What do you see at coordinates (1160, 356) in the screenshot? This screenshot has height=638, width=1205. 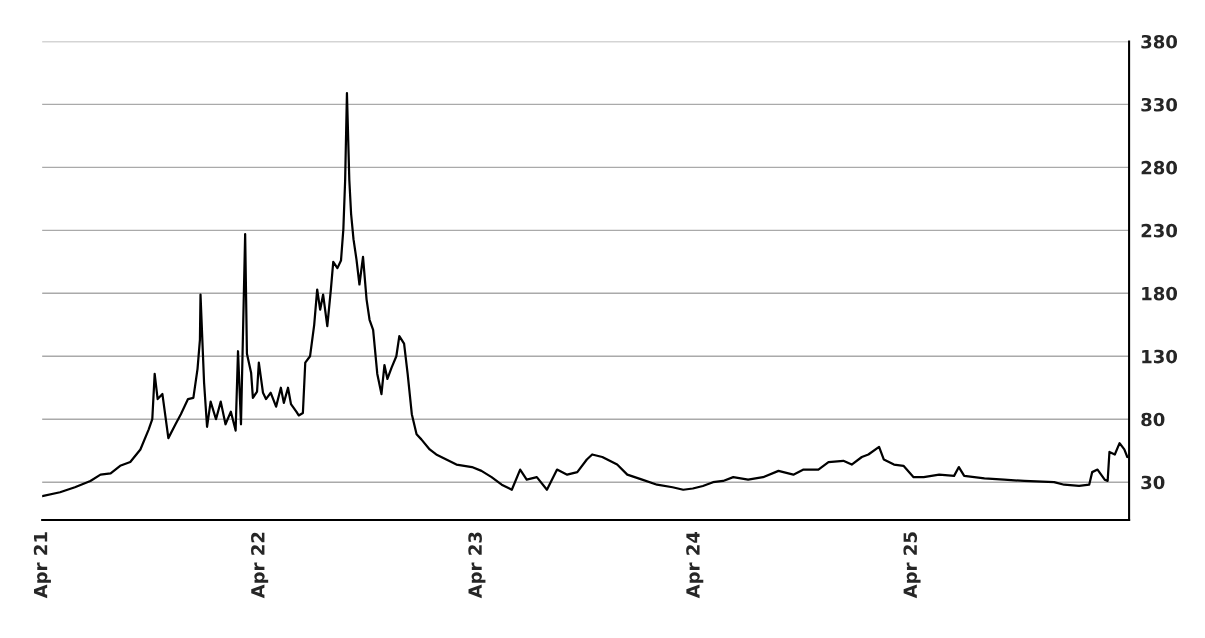 I see `y-tick-label: 130` at bounding box center [1160, 356].